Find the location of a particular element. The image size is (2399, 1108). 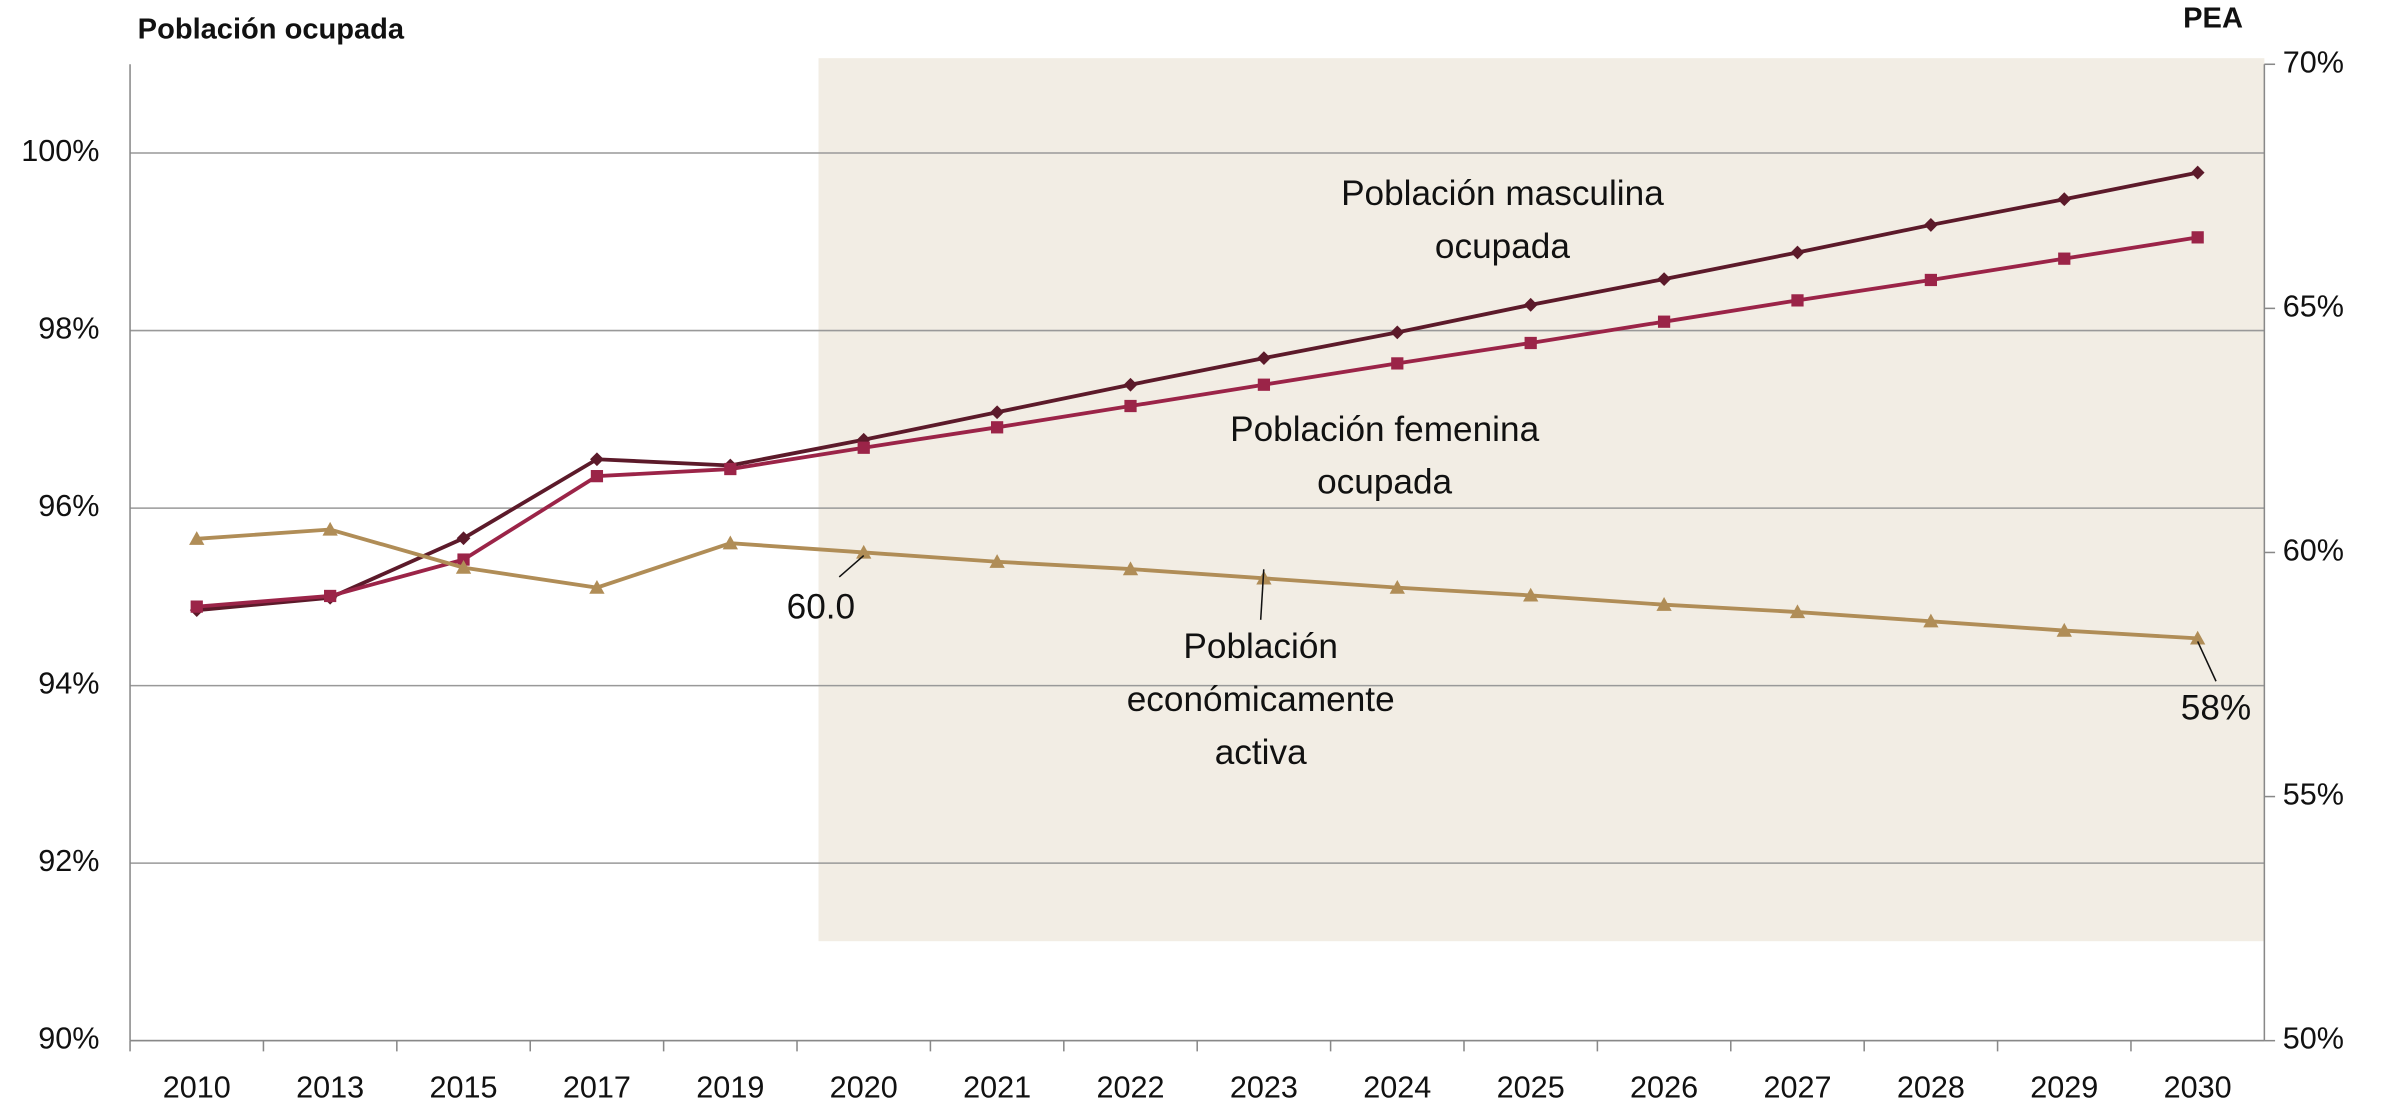

x-tick-label: 2013 is located at coordinates (330, 1088).